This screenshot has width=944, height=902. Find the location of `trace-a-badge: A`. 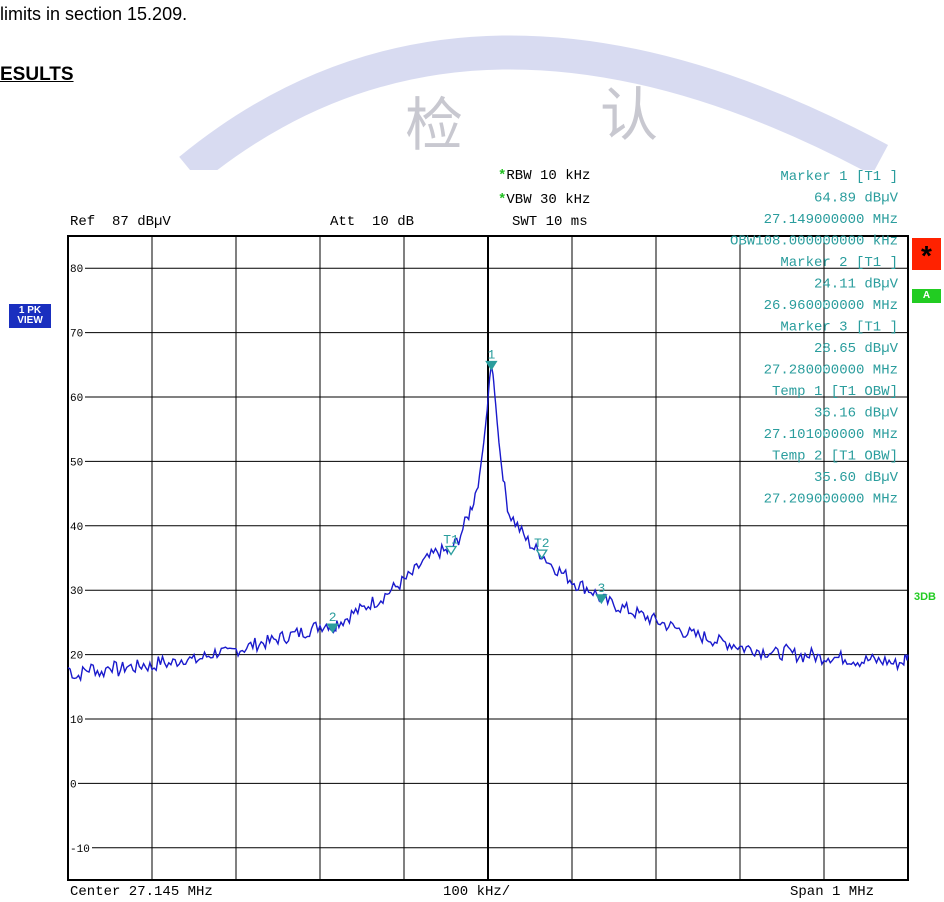

trace-a-badge: A is located at coordinates (926, 296).